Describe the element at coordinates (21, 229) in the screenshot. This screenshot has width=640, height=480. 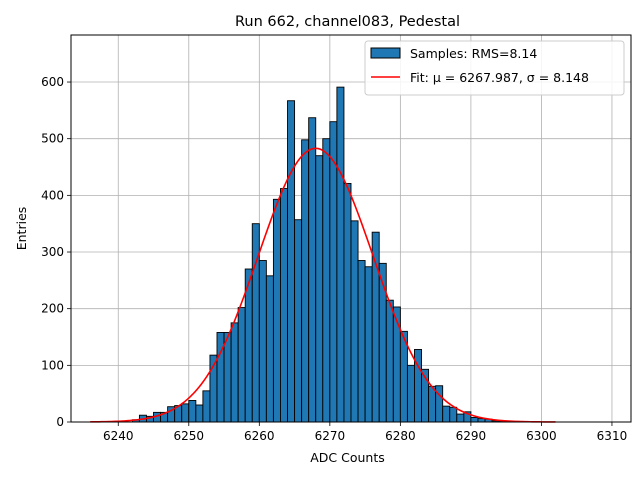
I see `y-axis-label: Entries` at that location.